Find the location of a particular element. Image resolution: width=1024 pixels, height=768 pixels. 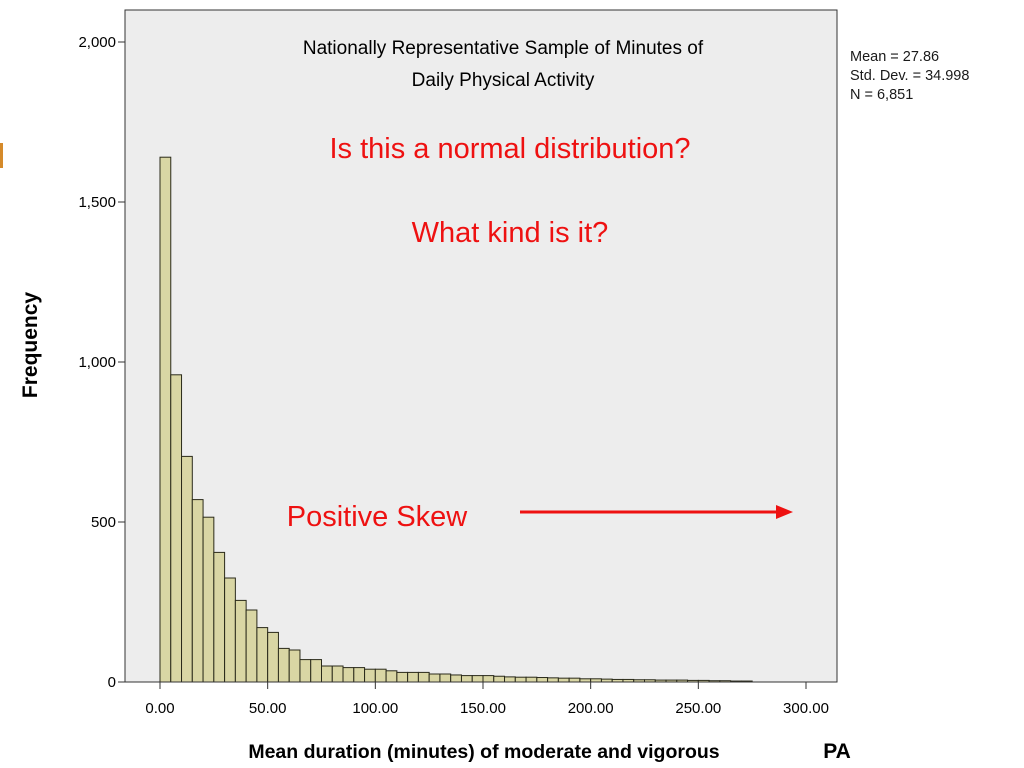

x-tick-label: 0.00 is located at coordinates (159, 708).